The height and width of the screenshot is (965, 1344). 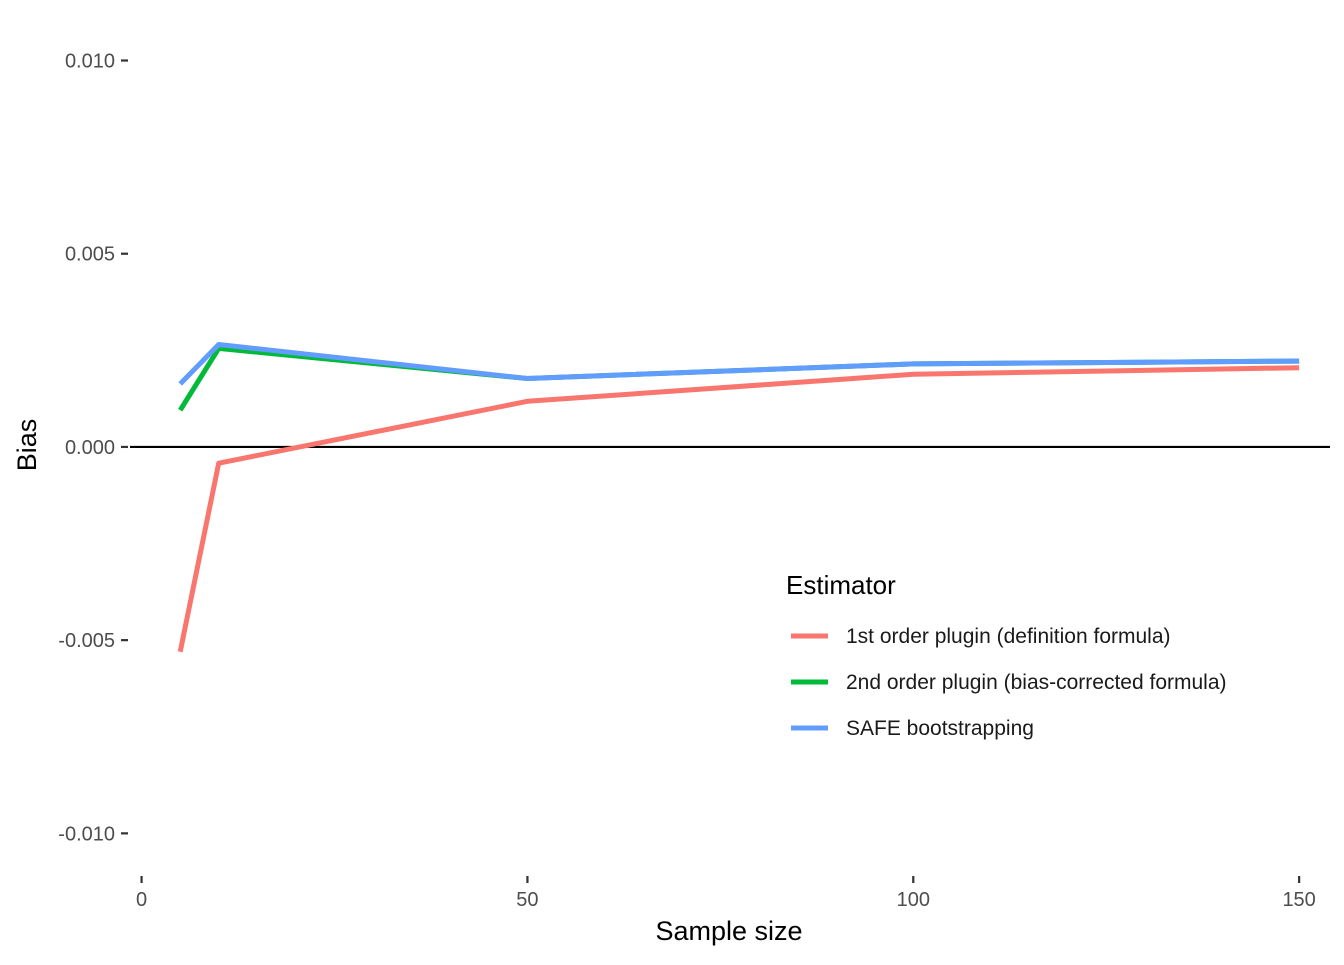 I want to click on y-axis-title: Bias, so click(x=27, y=445).